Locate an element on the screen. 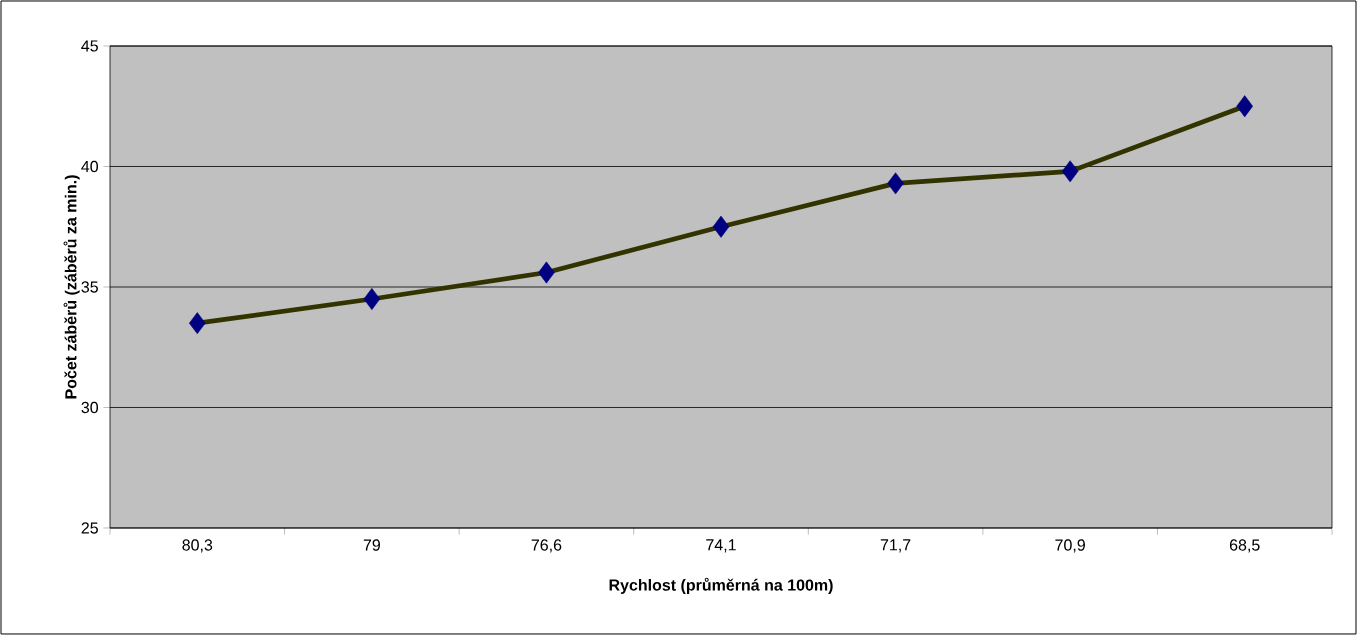 The width and height of the screenshot is (1357, 635). x-tick-label: 70,9 is located at coordinates (1070, 546).